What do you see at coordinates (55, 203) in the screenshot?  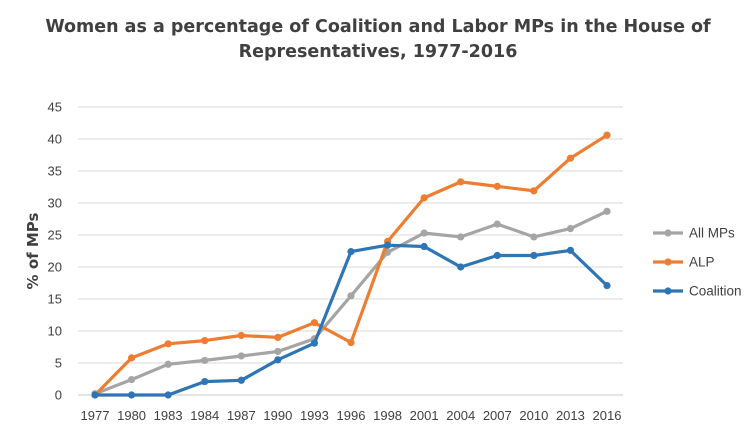 I see `y-tick-label: 30` at bounding box center [55, 203].